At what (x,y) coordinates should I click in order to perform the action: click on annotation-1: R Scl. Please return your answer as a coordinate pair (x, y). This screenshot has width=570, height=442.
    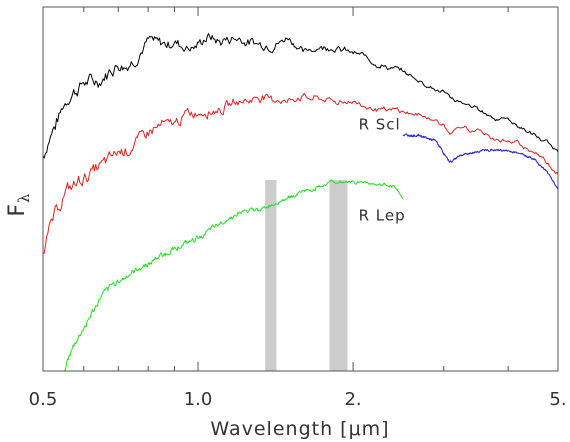
    Looking at the image, I should click on (380, 124).